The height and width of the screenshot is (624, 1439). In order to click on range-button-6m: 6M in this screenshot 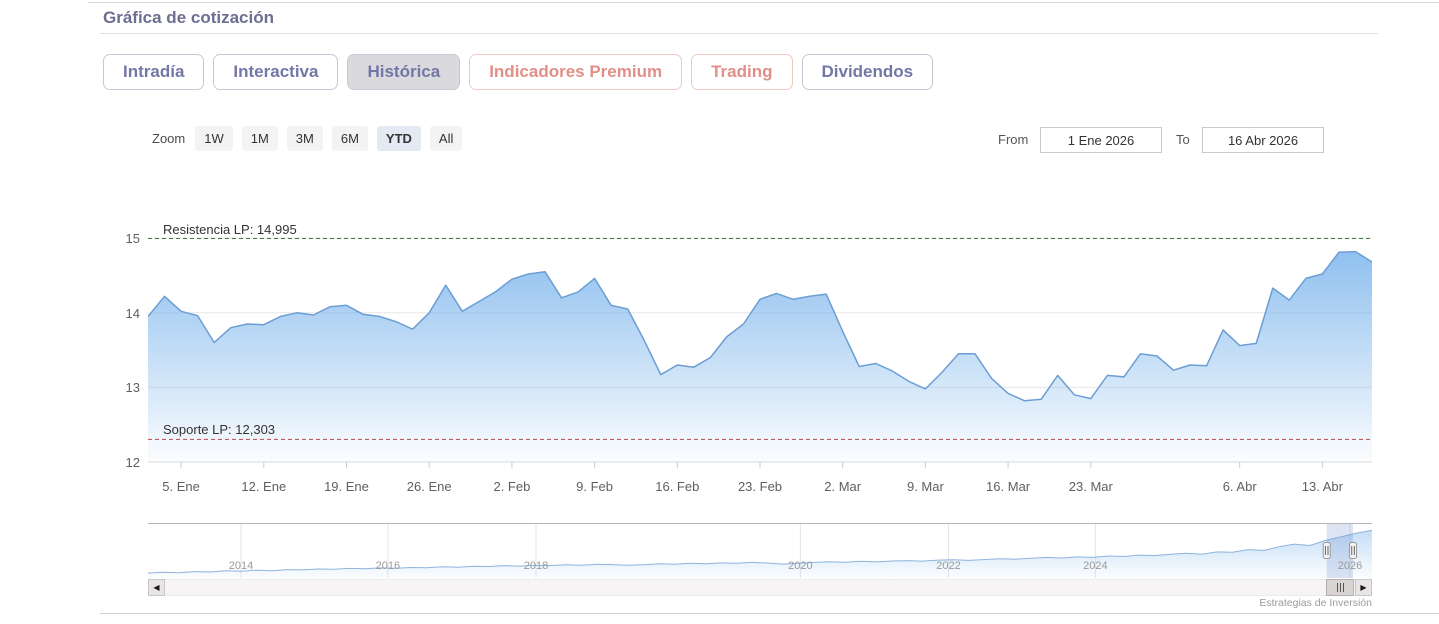, I will do `click(349, 138)`.